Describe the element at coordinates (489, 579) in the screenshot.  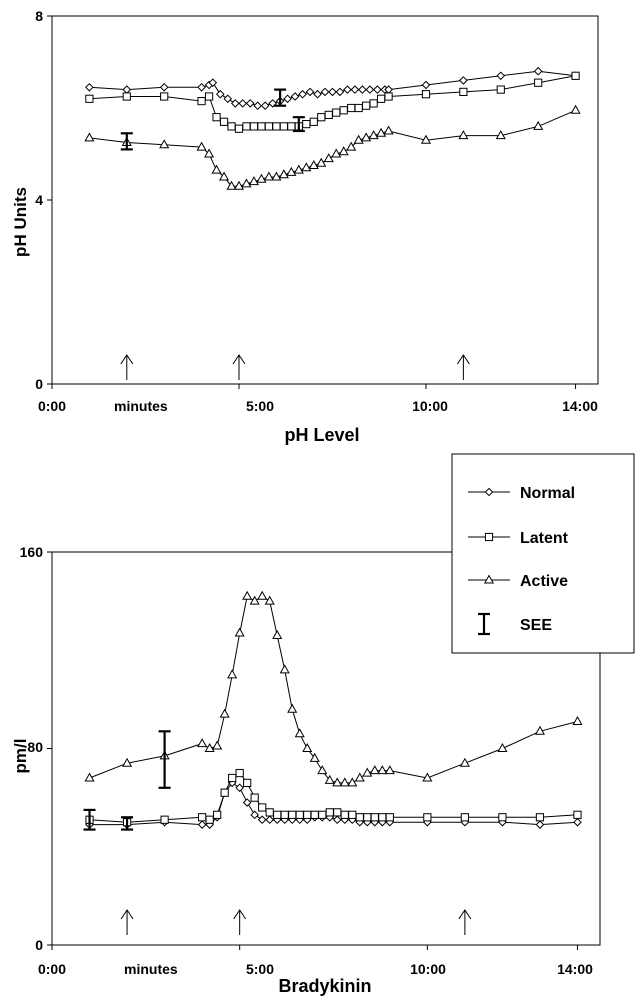
I see `legend-swatch-marker-active` at that location.